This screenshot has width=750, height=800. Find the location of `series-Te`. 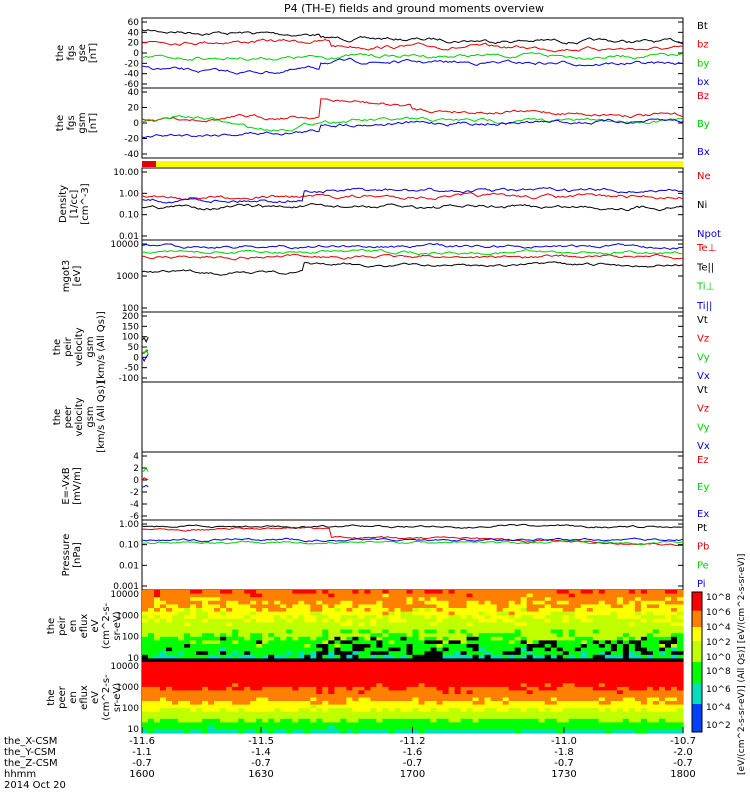

series-Te is located at coordinates (412, 257).